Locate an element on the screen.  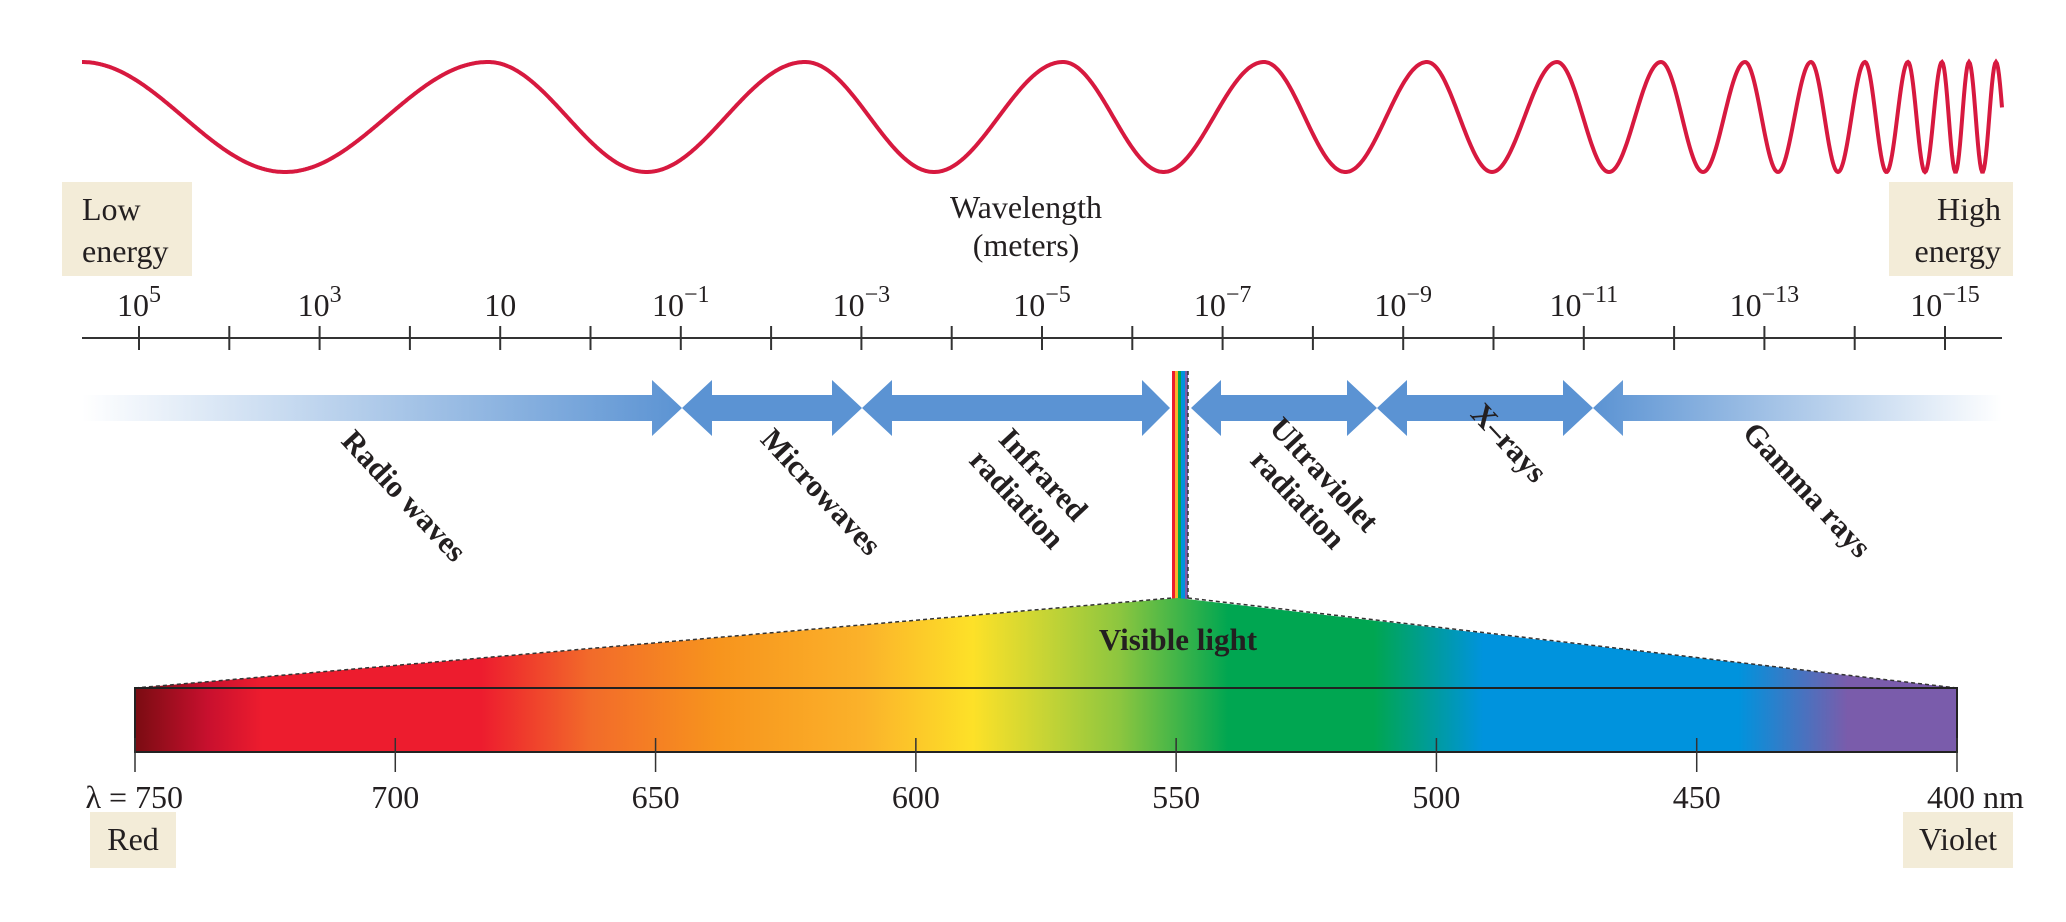
axis-title-line1: Wavelength is located at coordinates (1026, 207).